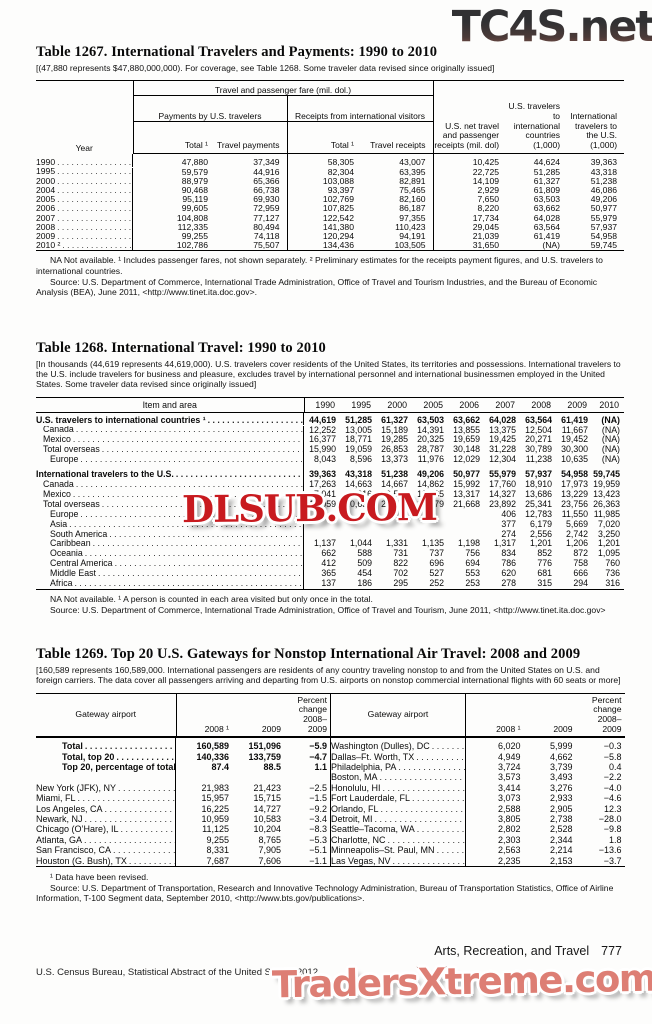 The width and height of the screenshot is (652, 1024). I want to click on cell-value: 694, so click(472, 564).